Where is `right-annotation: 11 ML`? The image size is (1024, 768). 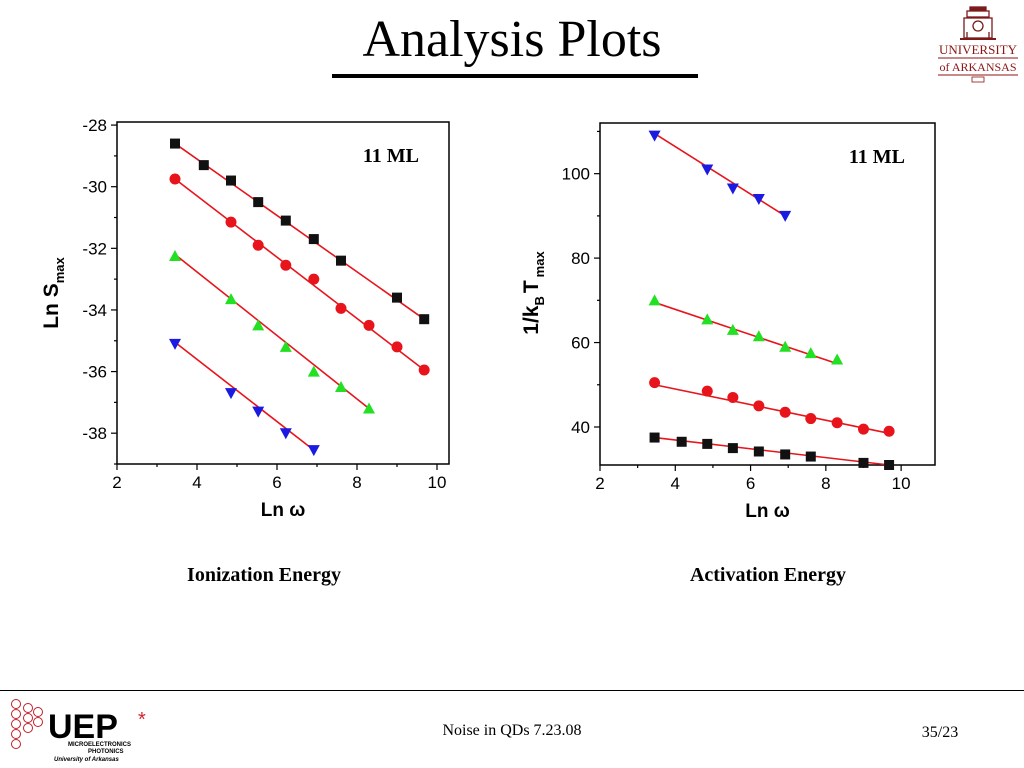
right-annotation: 11 ML is located at coordinates (877, 157).